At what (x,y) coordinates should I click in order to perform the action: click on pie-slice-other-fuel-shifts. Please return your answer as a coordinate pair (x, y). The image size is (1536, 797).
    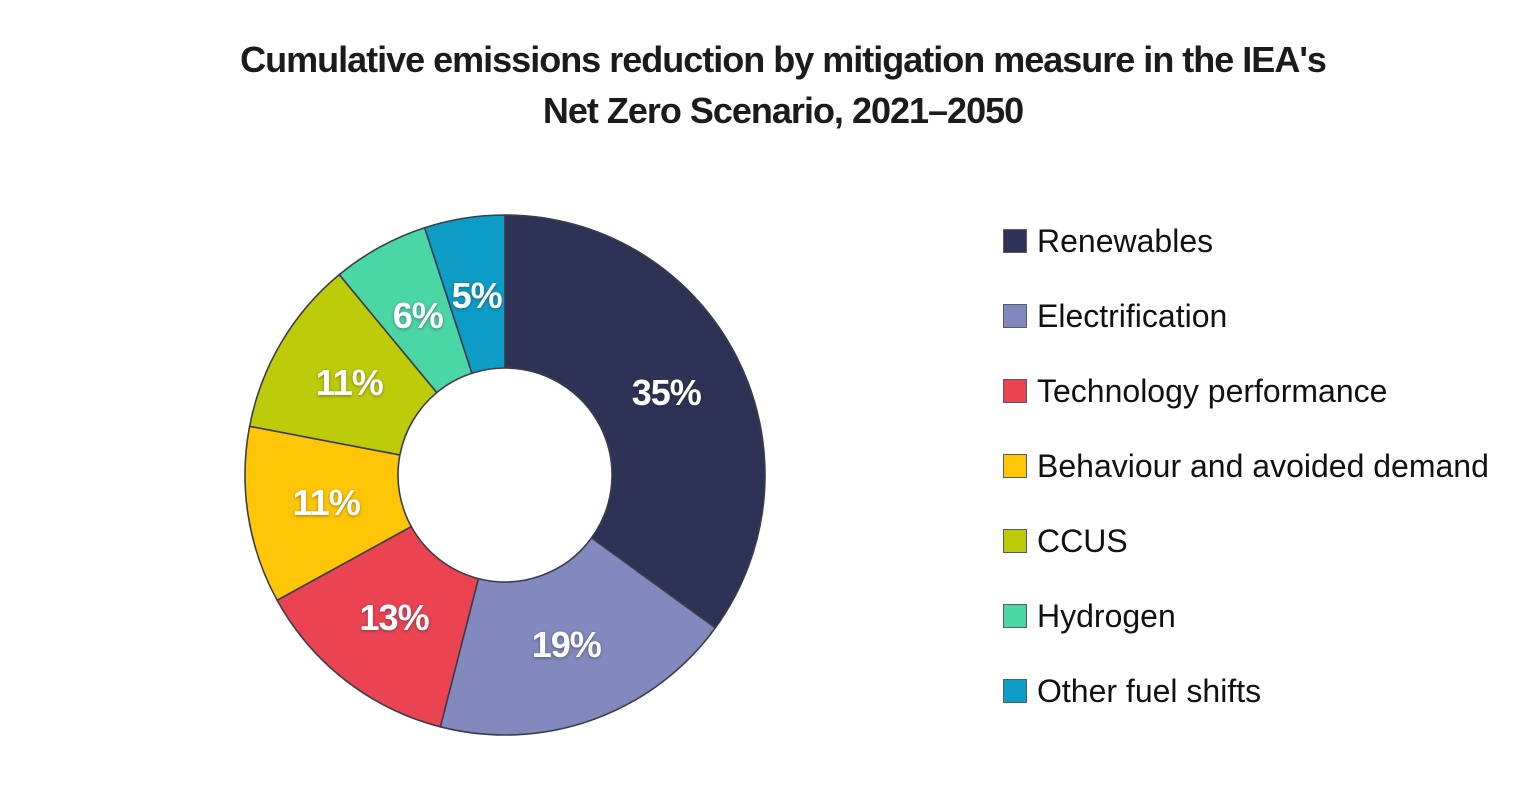
    Looking at the image, I should click on (464, 294).